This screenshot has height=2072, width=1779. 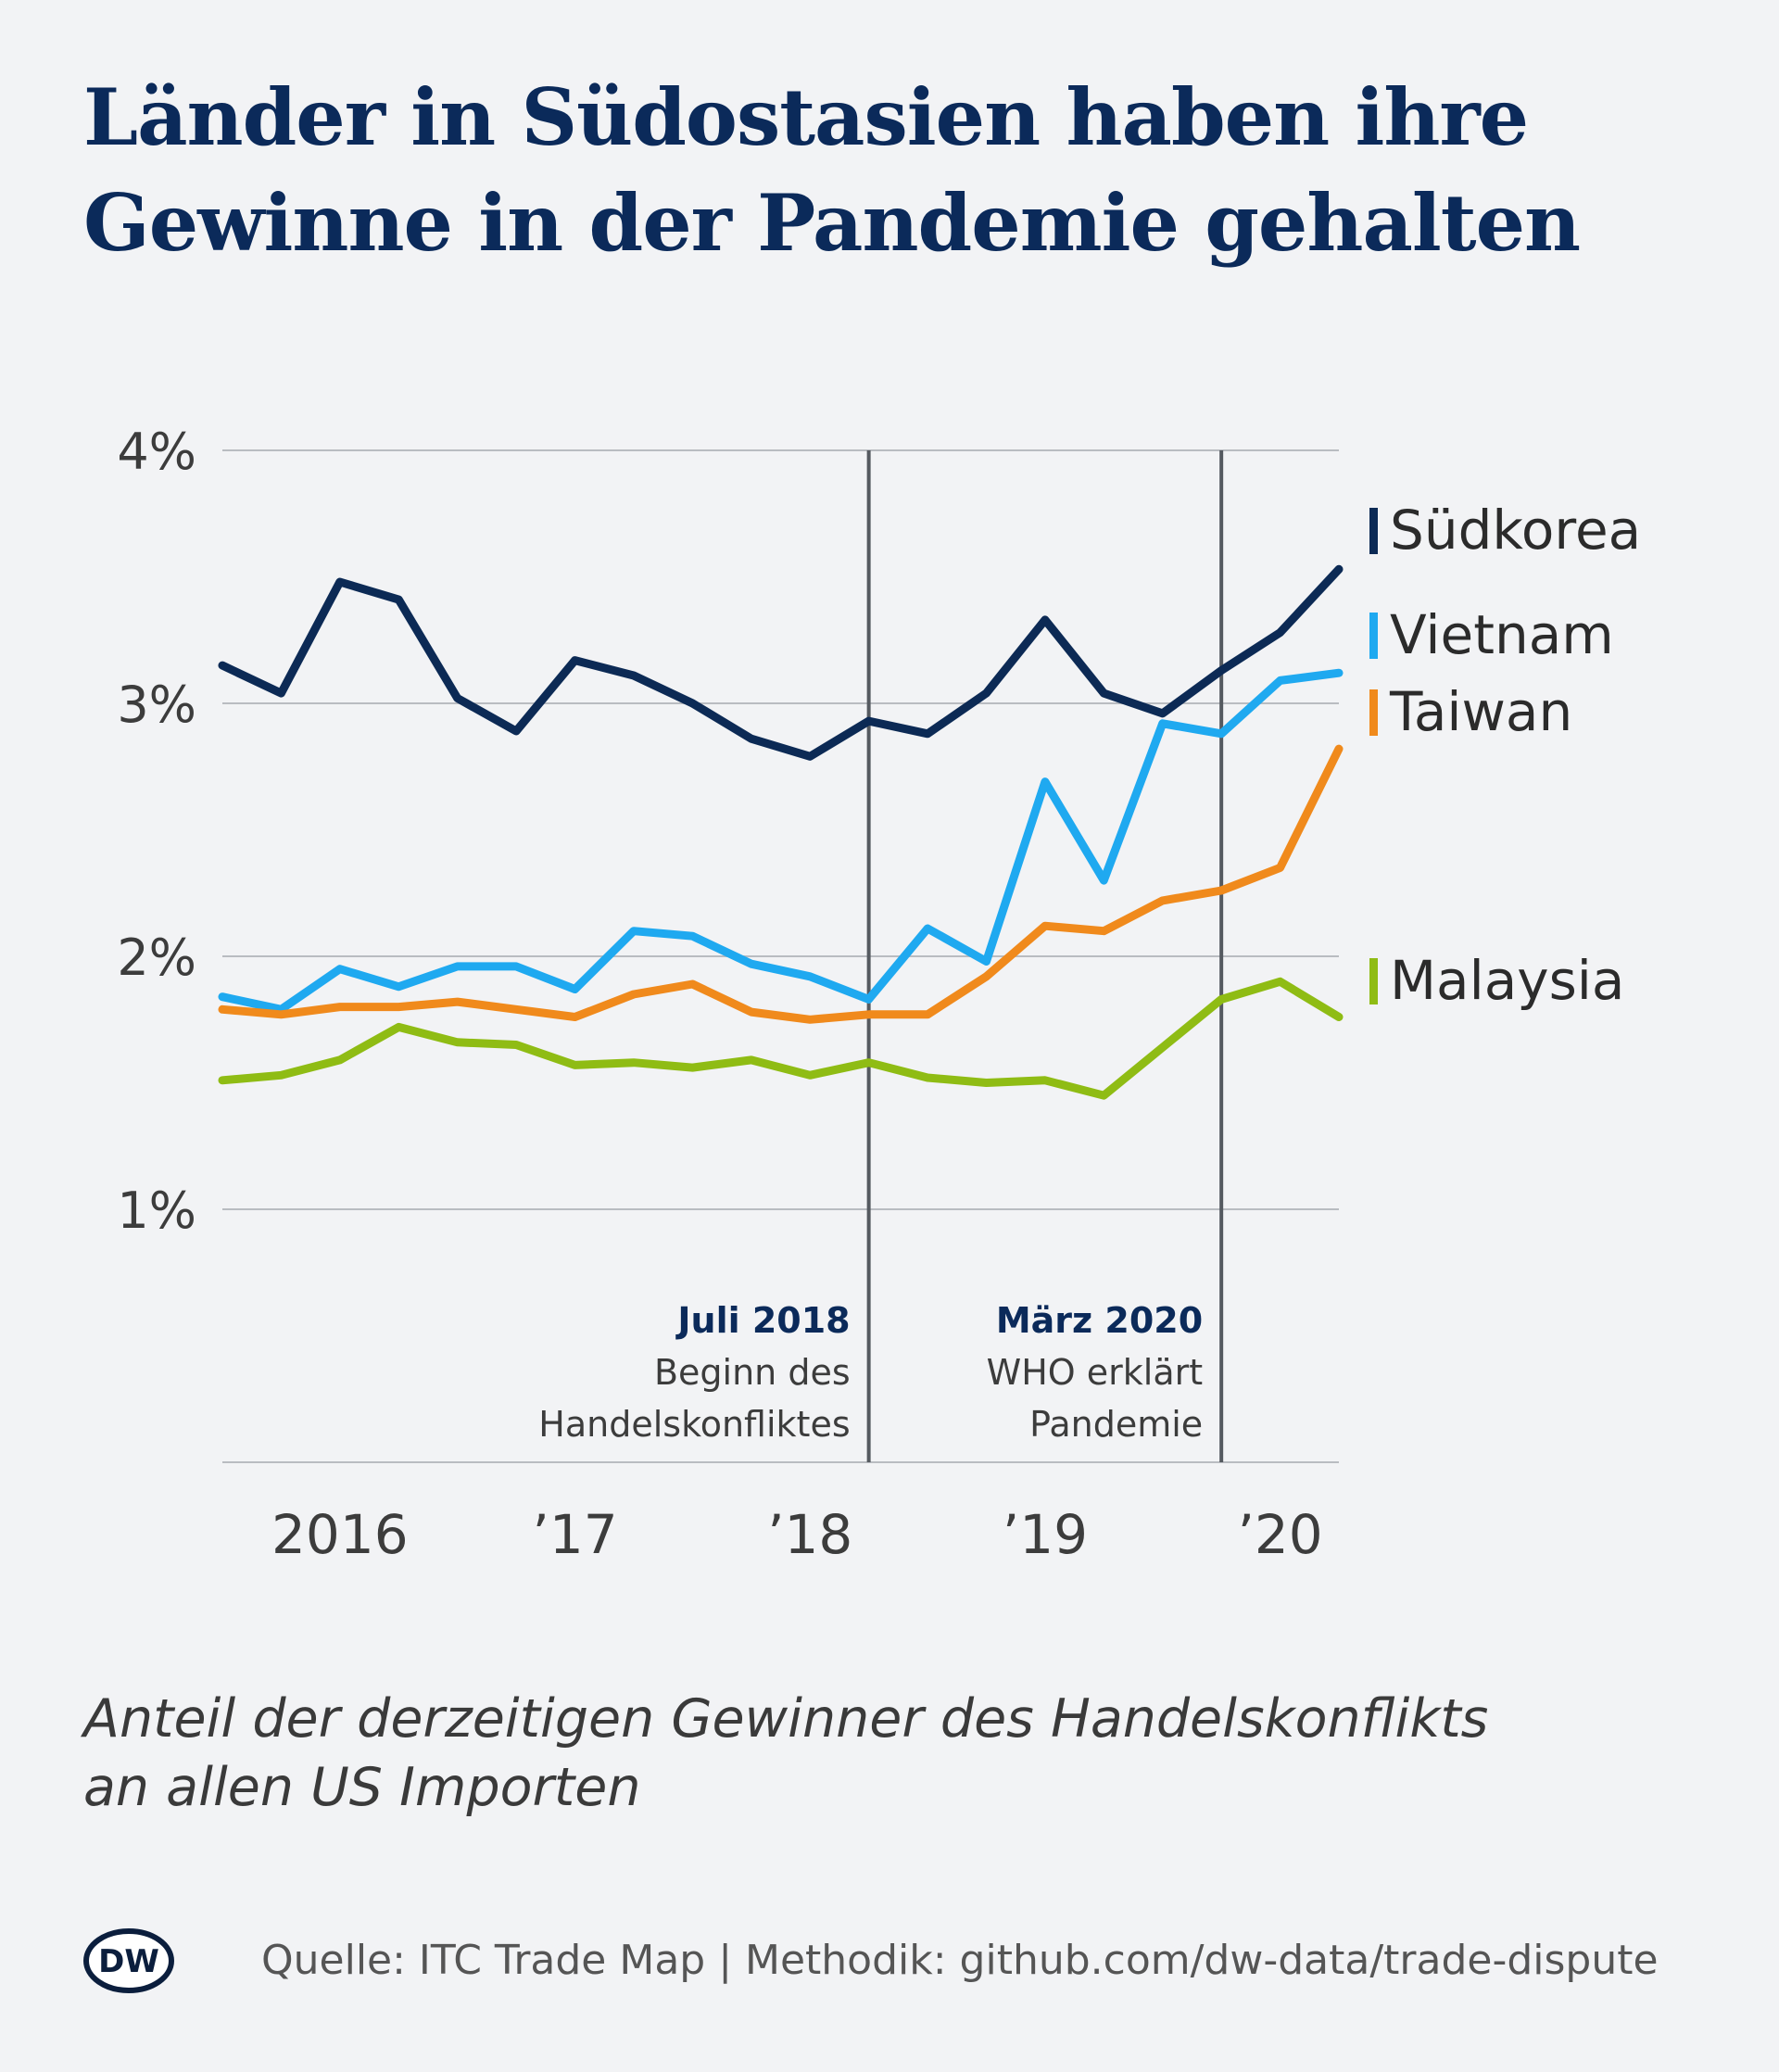 I want to click on series-line-vietnam, so click(x=781, y=841).